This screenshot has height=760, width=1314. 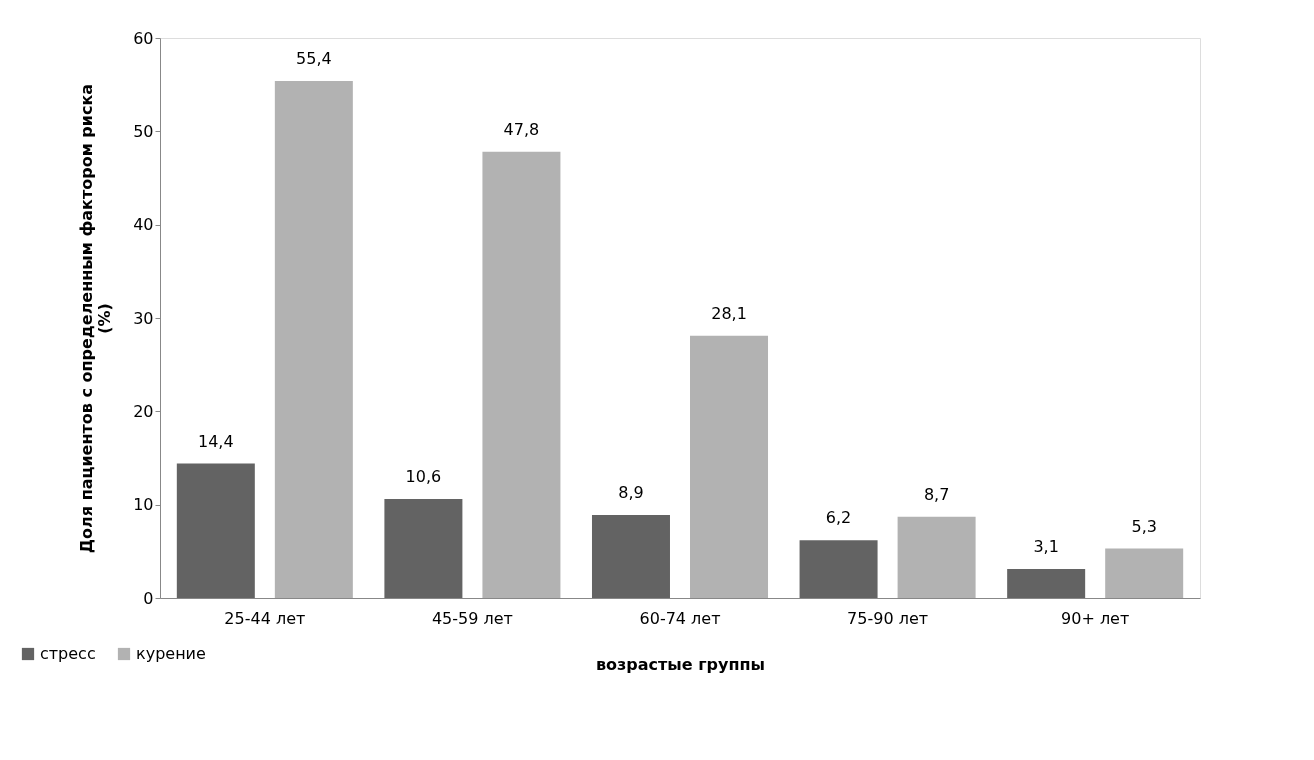 What do you see at coordinates (143, 505) in the screenshot?
I see `y-tick-label: 10` at bounding box center [143, 505].